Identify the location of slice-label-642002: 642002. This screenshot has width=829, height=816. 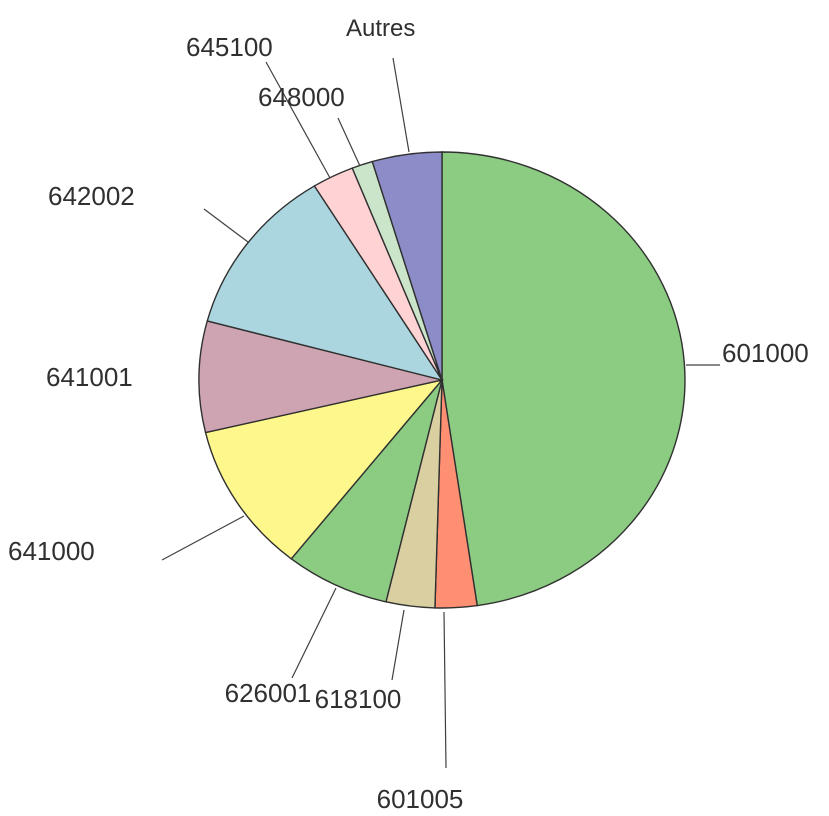
(91, 196).